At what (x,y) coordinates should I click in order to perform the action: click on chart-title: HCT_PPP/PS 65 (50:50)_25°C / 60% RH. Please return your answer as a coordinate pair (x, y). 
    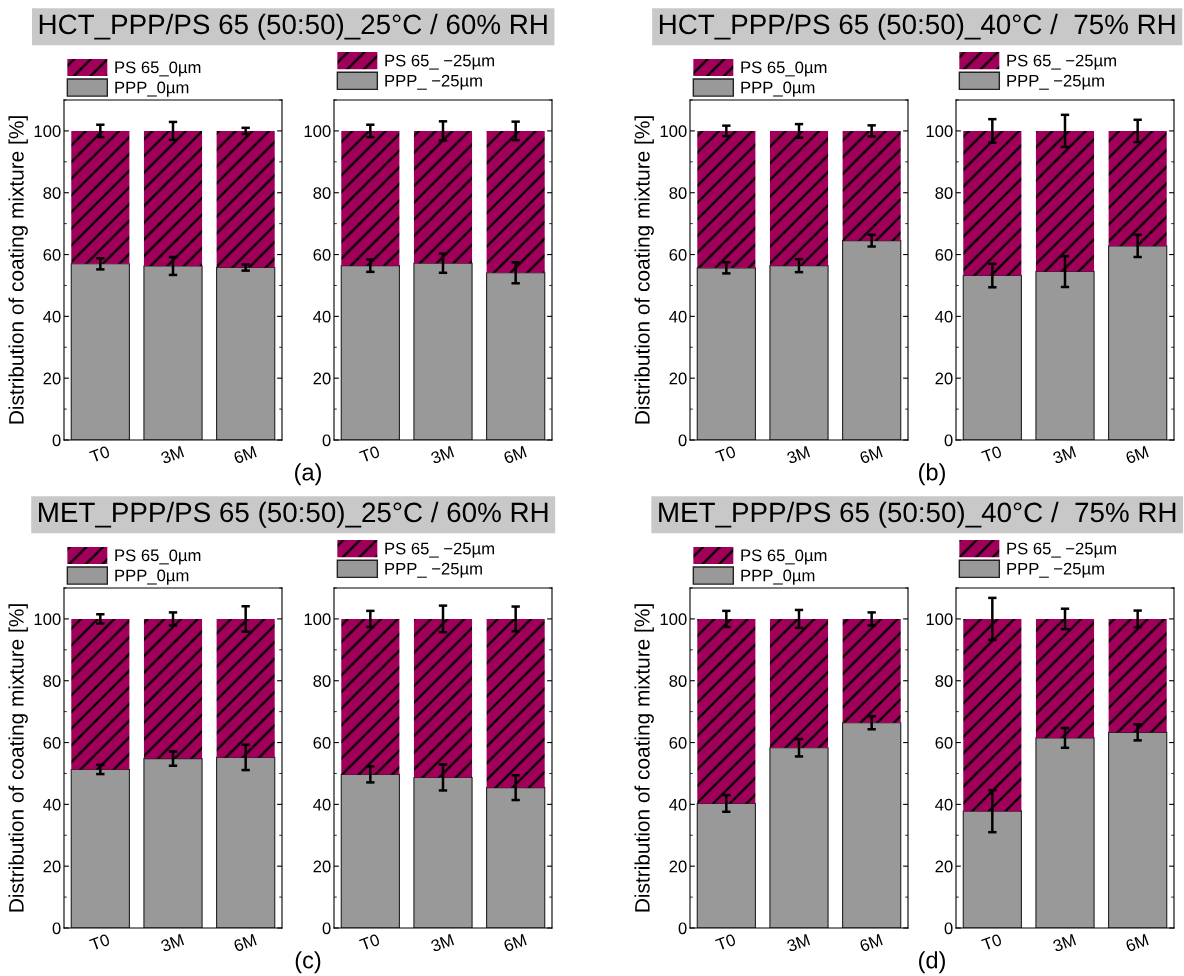
    Looking at the image, I should click on (293, 26).